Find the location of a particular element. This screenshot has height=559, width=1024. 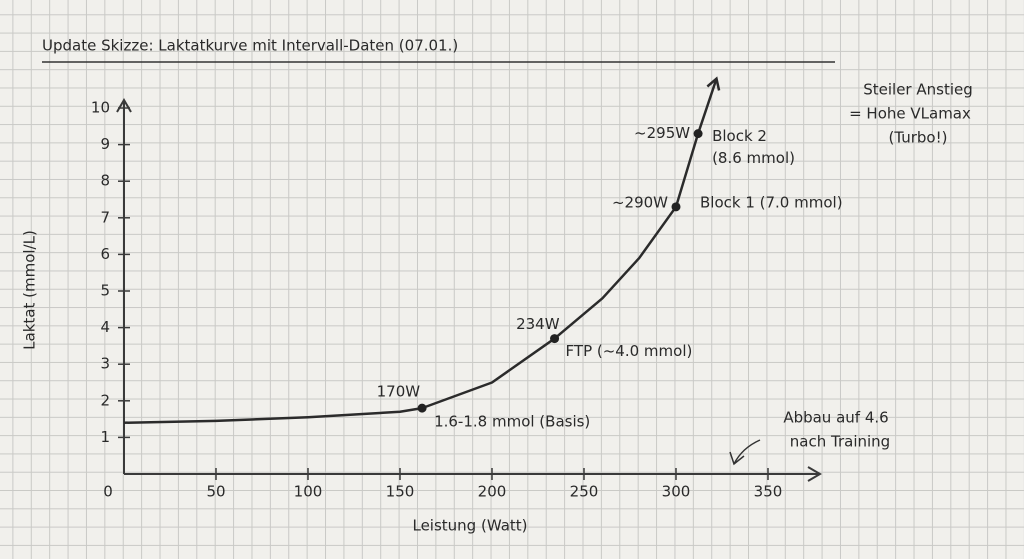

point-label: 234W is located at coordinates (538, 324).